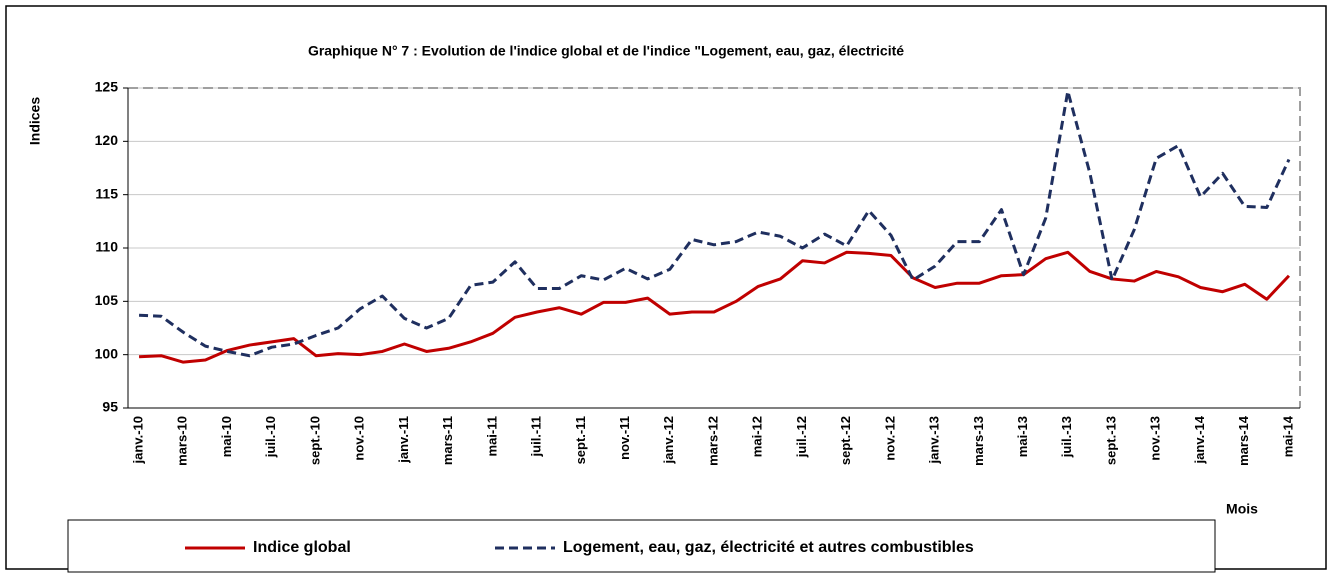 The width and height of the screenshot is (1332, 580). I want to click on x-tick-label: nov.-10, so click(359, 438).